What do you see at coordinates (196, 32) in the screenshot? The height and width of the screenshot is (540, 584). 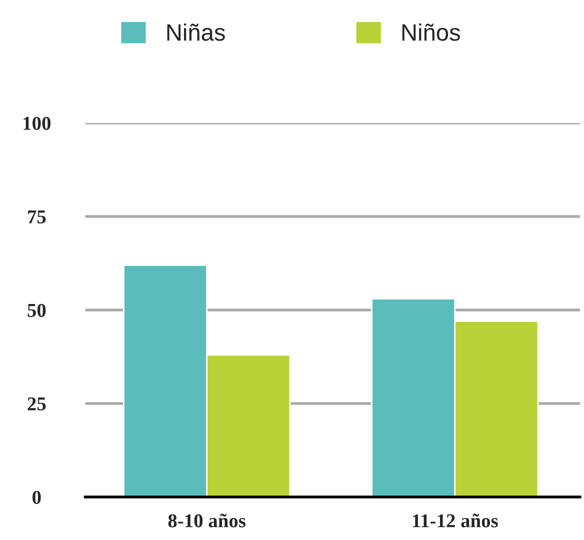 I see `legend-label: Niñas` at bounding box center [196, 32].